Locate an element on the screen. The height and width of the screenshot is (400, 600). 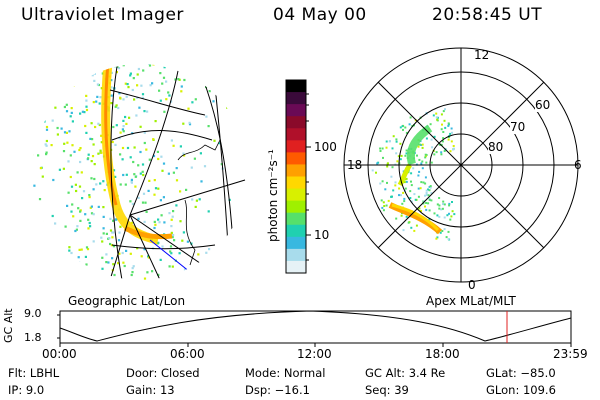
time-tick-2359: 23:59 is located at coordinates (570, 354).